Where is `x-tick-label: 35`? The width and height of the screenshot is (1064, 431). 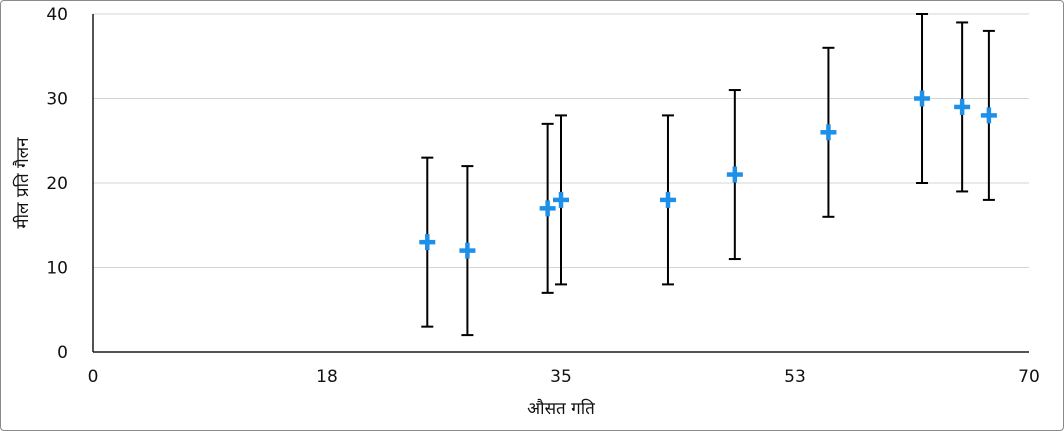 x-tick-label: 35 is located at coordinates (561, 377).